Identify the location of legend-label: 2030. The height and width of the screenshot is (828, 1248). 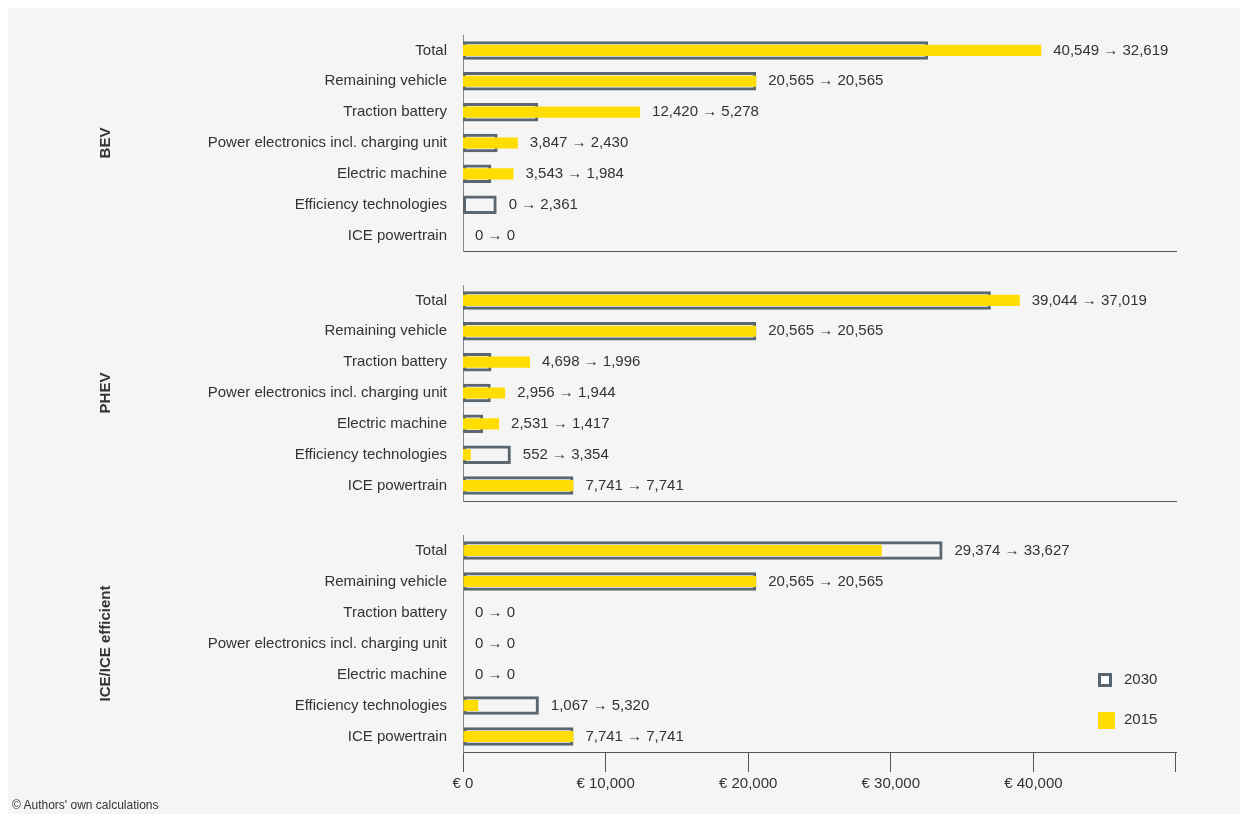
(1141, 679).